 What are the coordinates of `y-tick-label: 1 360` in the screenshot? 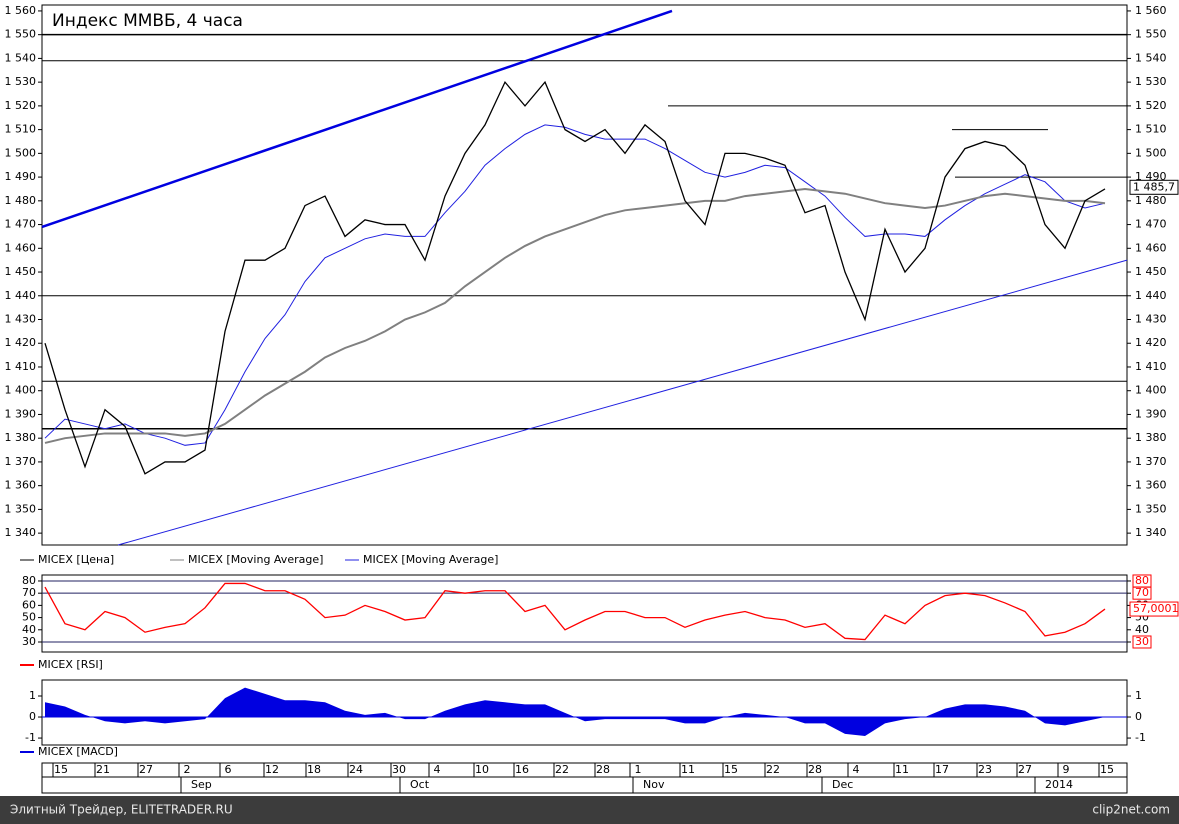 It's located at (21, 485).